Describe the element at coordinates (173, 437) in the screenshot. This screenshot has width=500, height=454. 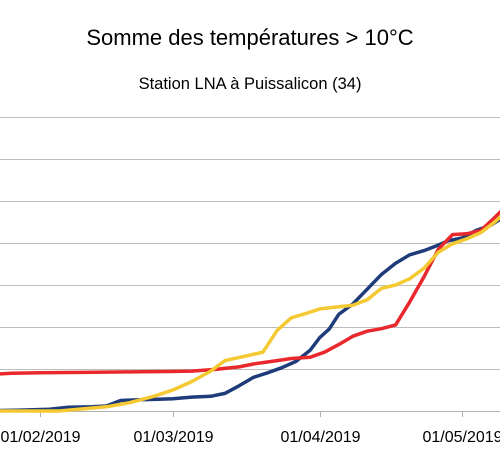
I see `x-tick-label: 01/03/2019` at that location.